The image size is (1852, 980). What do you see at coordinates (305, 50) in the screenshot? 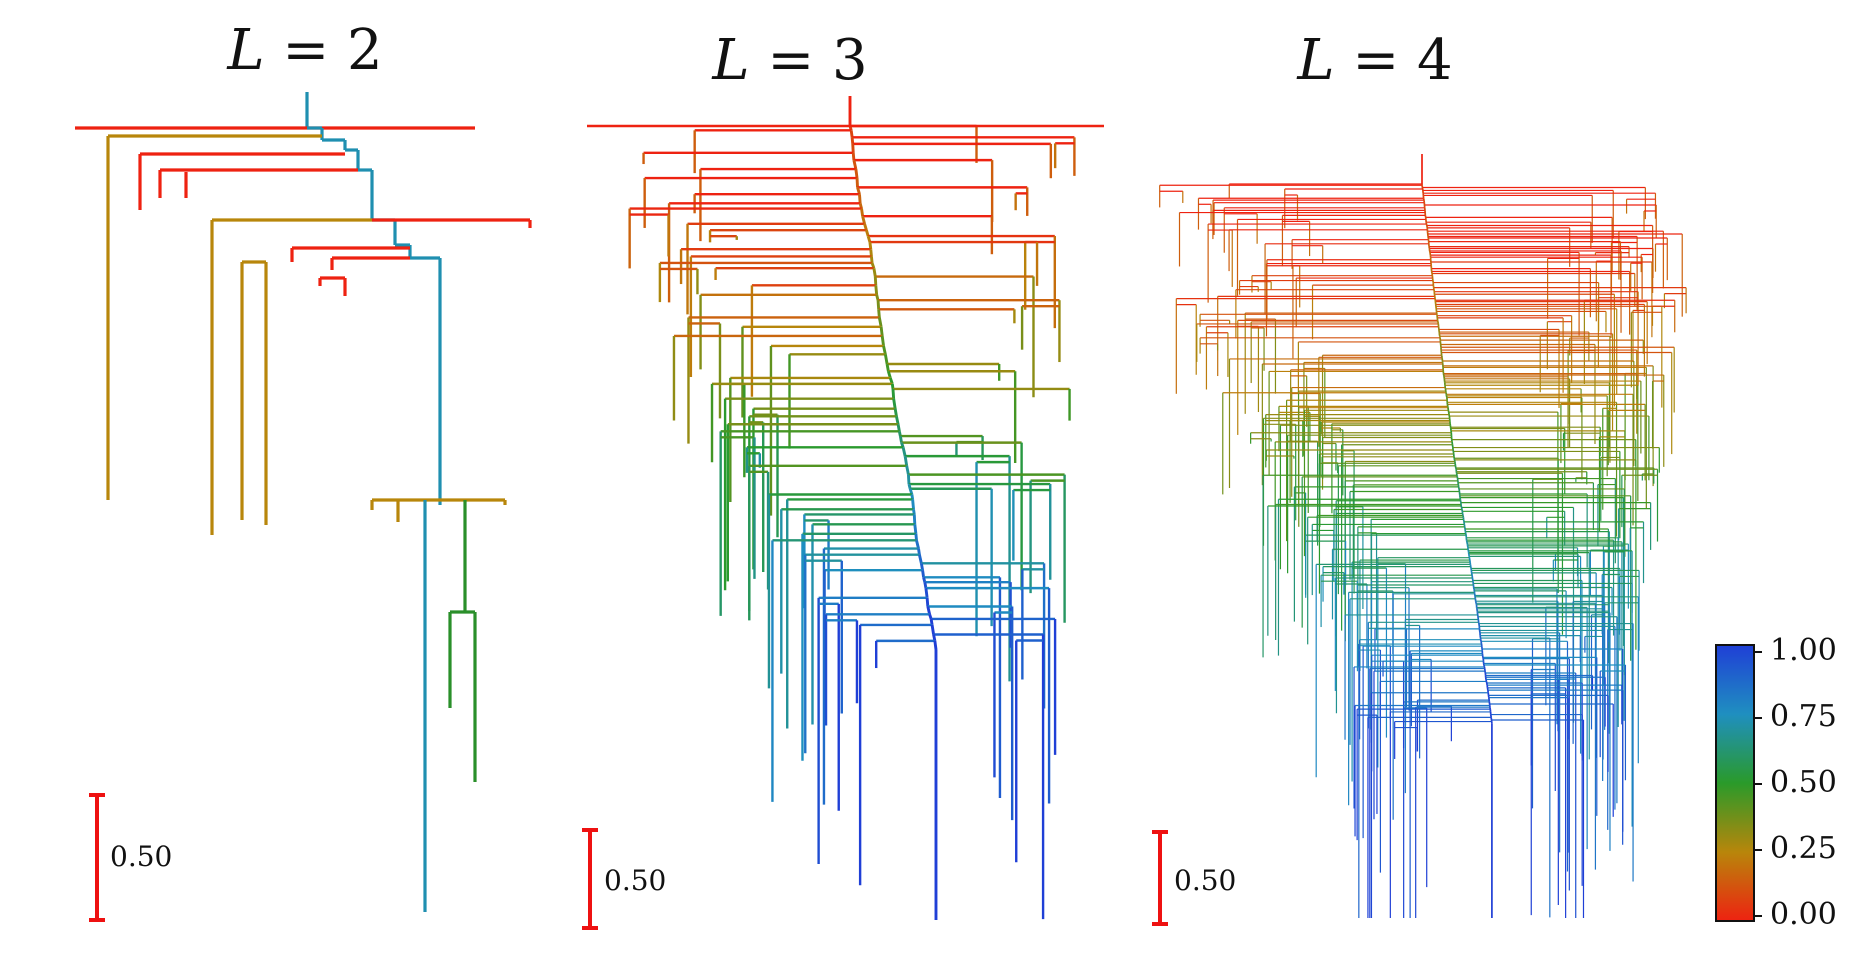
I see `panel-title-L2: L = 2` at bounding box center [305, 50].